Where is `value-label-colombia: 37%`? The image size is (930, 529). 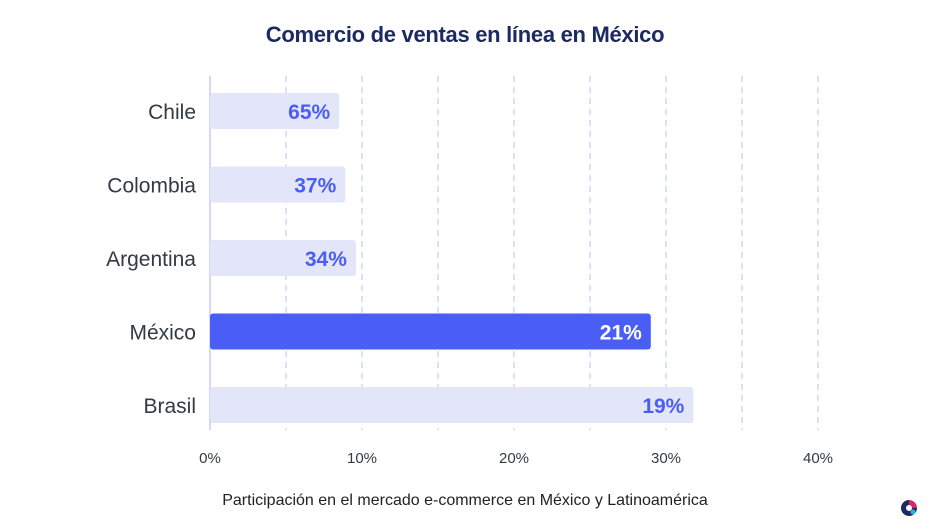
value-label-colombia: 37% is located at coordinates (315, 186).